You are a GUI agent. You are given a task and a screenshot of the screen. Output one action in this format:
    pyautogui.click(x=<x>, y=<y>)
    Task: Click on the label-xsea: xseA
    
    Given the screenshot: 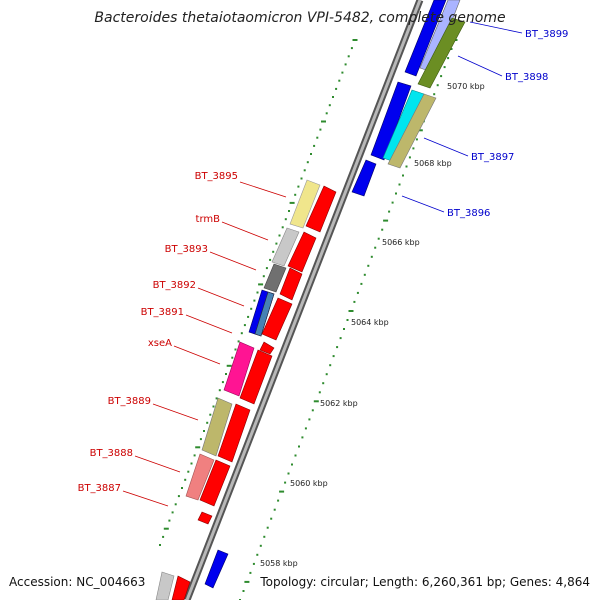 What is the action you would take?
    pyautogui.click(x=160, y=343)
    